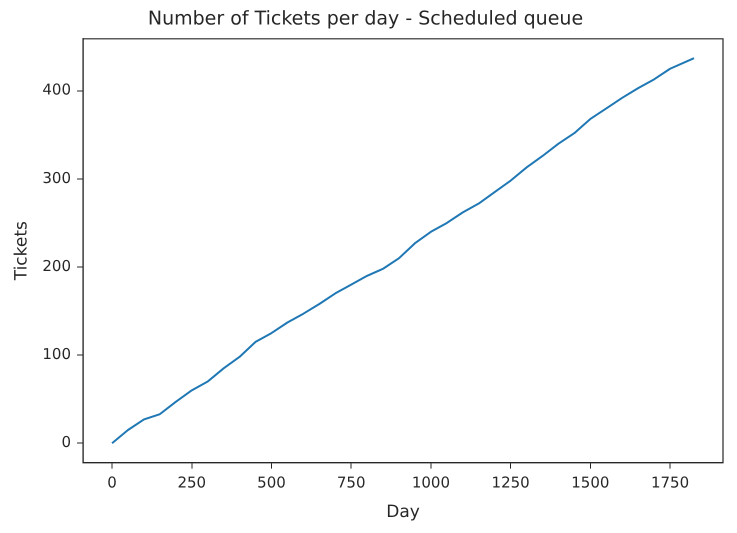  I want to click on x-tick-label: 500, so click(271, 482).